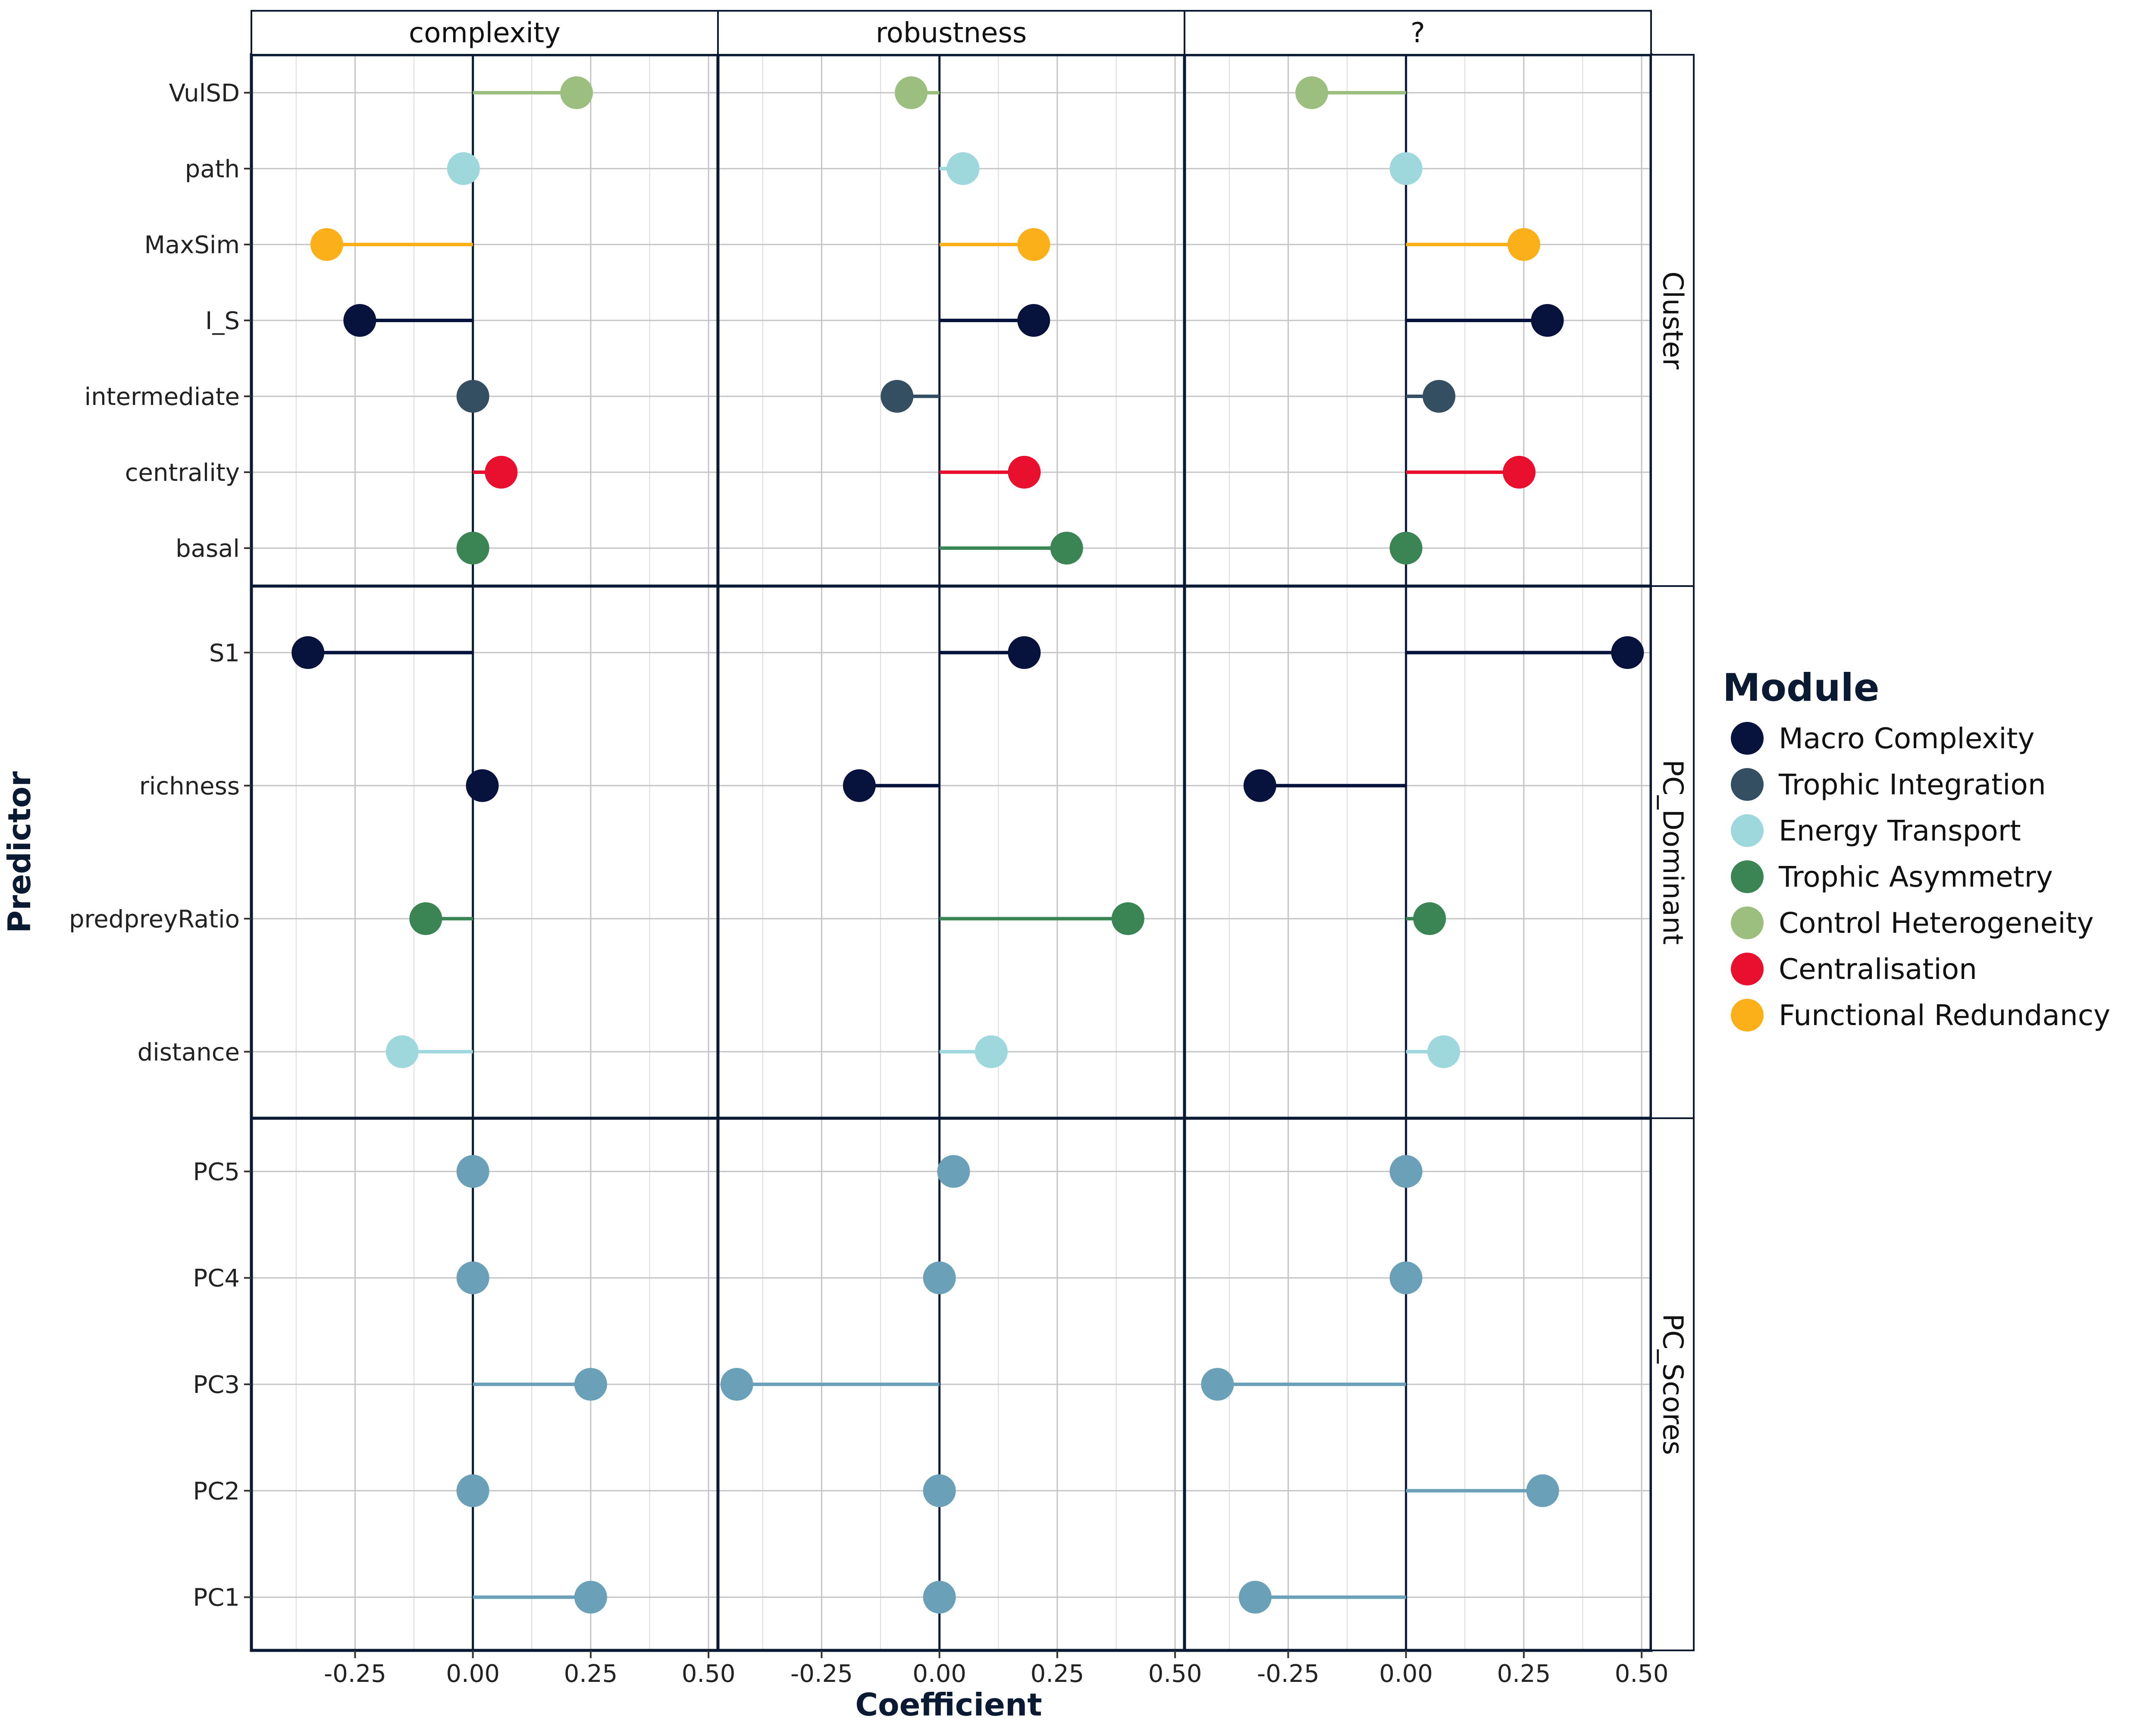 This screenshot has width=2156, height=1725. What do you see at coordinates (1033, 245) in the screenshot?
I see `lollipop-point-MaxSim-robustness` at bounding box center [1033, 245].